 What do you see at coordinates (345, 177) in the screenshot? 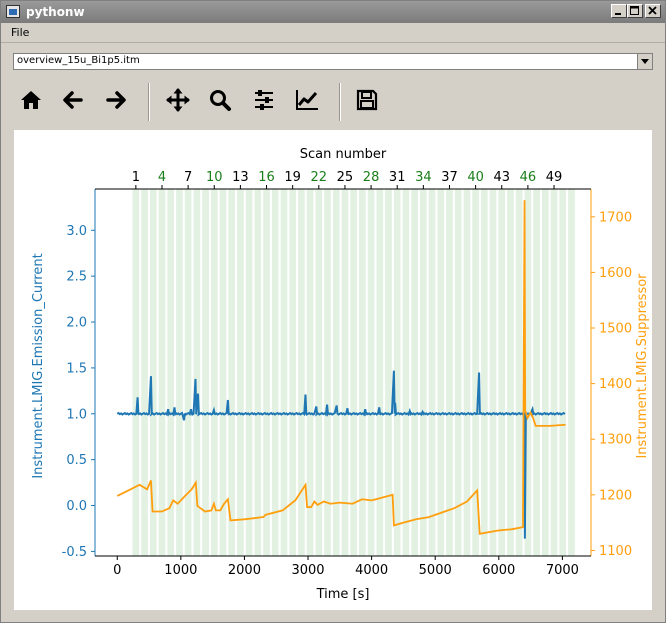
I see `scan-tick-label: 25` at bounding box center [345, 177].